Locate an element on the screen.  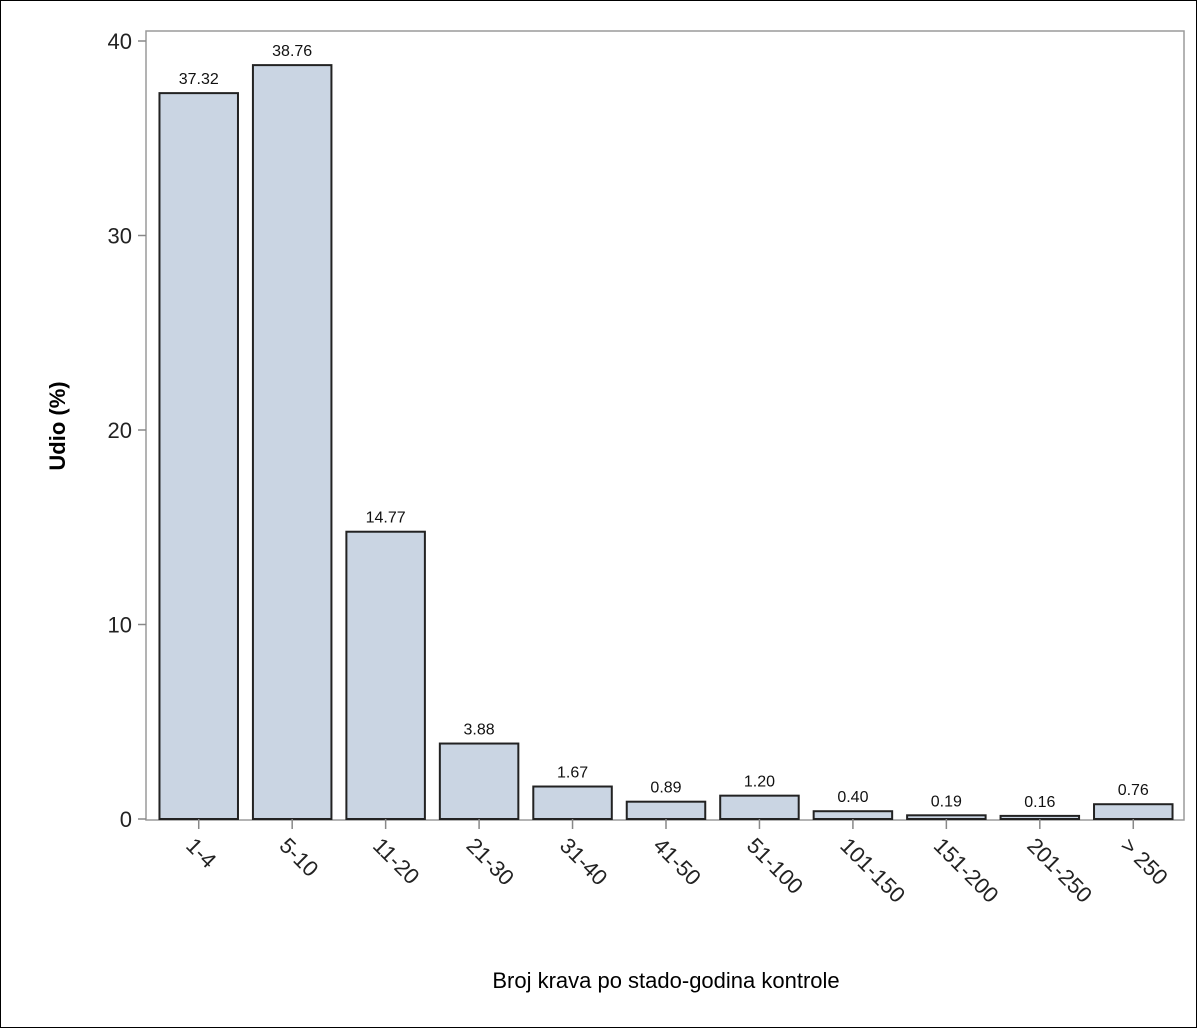
x-axis-title: Broj krava po stado-godina kontrole is located at coordinates (665, 980).